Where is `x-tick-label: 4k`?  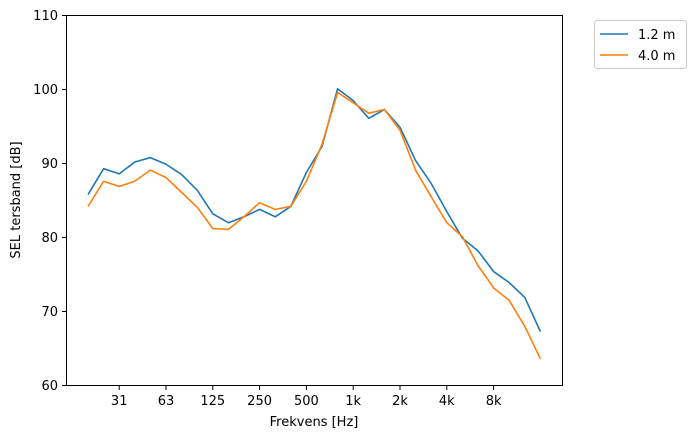
x-tick-label: 4k is located at coordinates (447, 401).